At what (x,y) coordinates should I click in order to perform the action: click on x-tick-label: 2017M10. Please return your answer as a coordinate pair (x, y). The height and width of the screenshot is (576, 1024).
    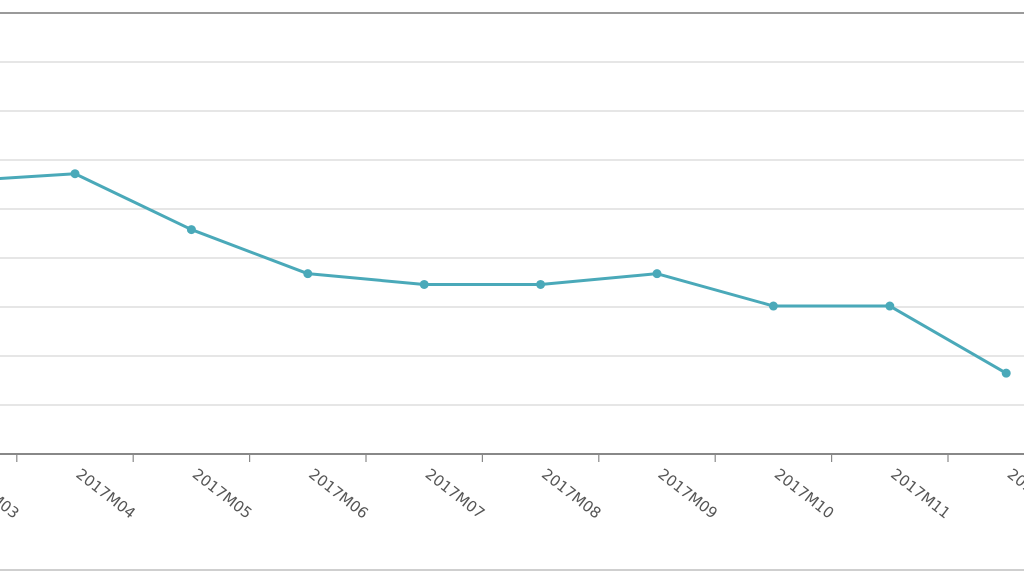
    Looking at the image, I should click on (804, 493).